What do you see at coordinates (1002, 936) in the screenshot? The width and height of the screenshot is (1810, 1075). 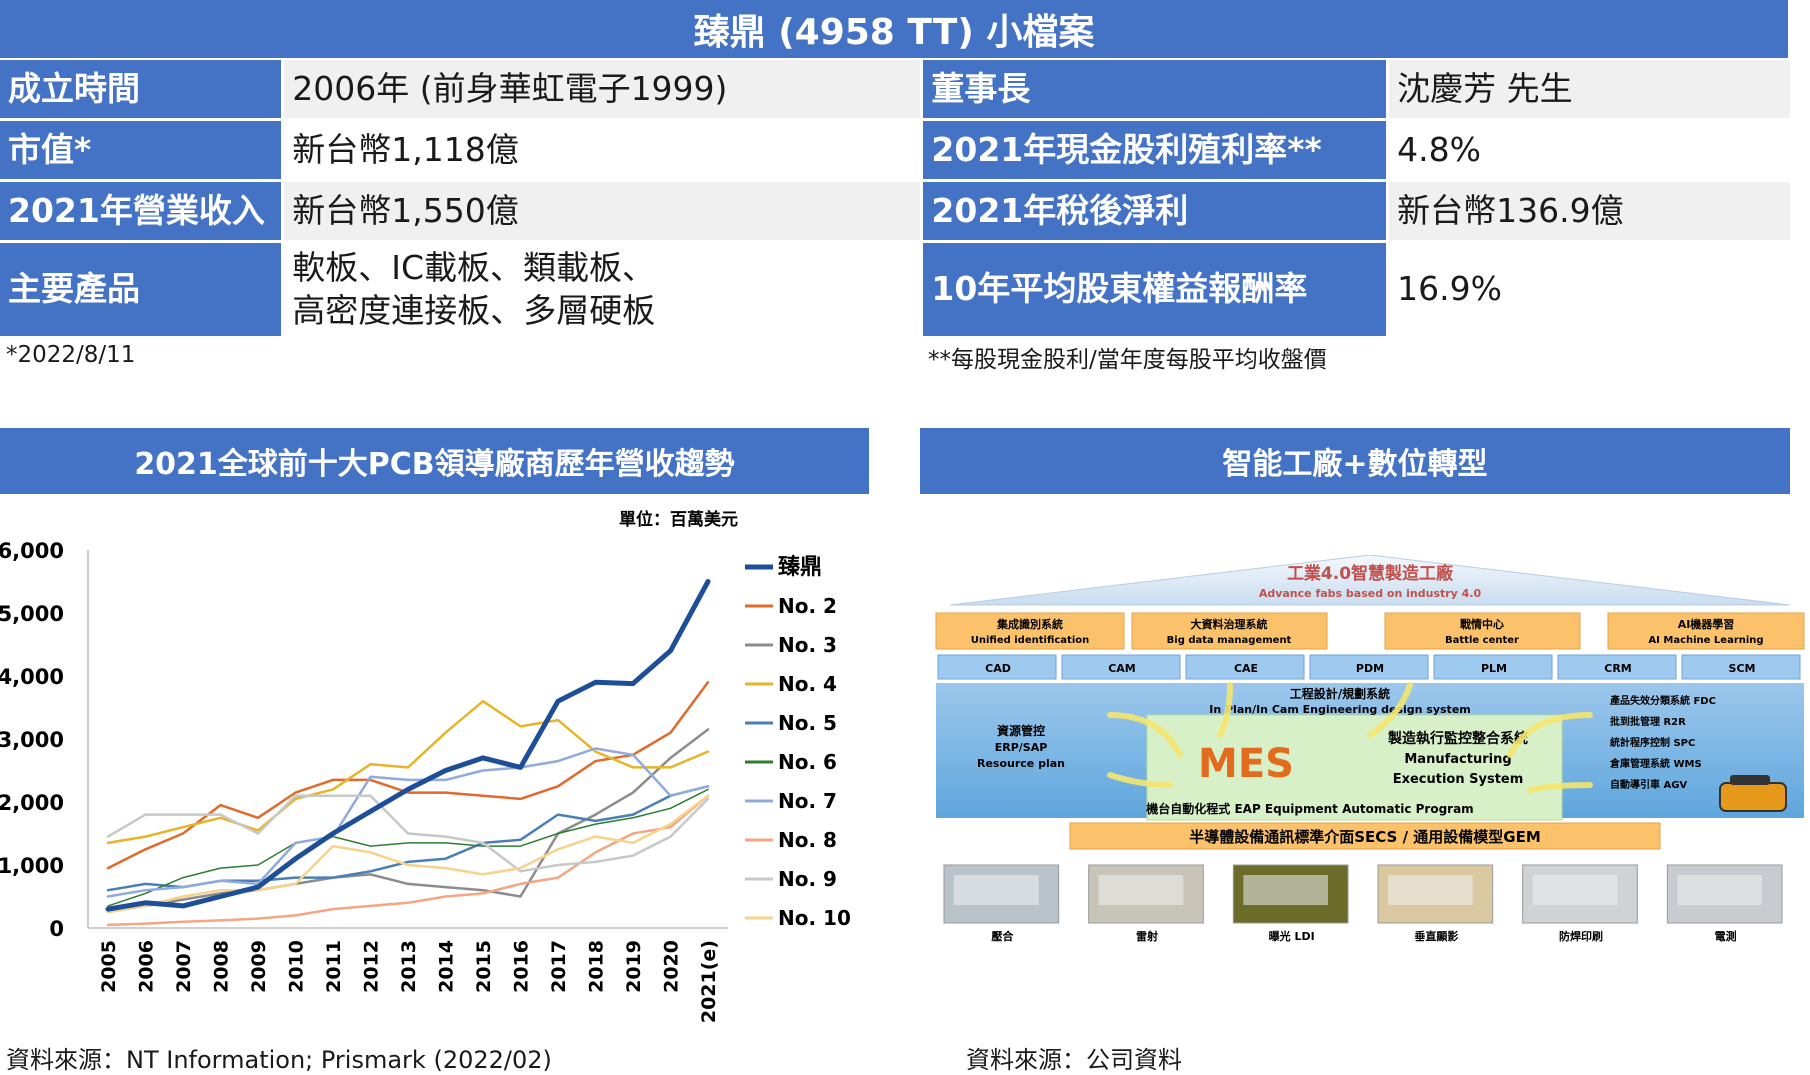 I see `machine-label: 壓合` at bounding box center [1002, 936].